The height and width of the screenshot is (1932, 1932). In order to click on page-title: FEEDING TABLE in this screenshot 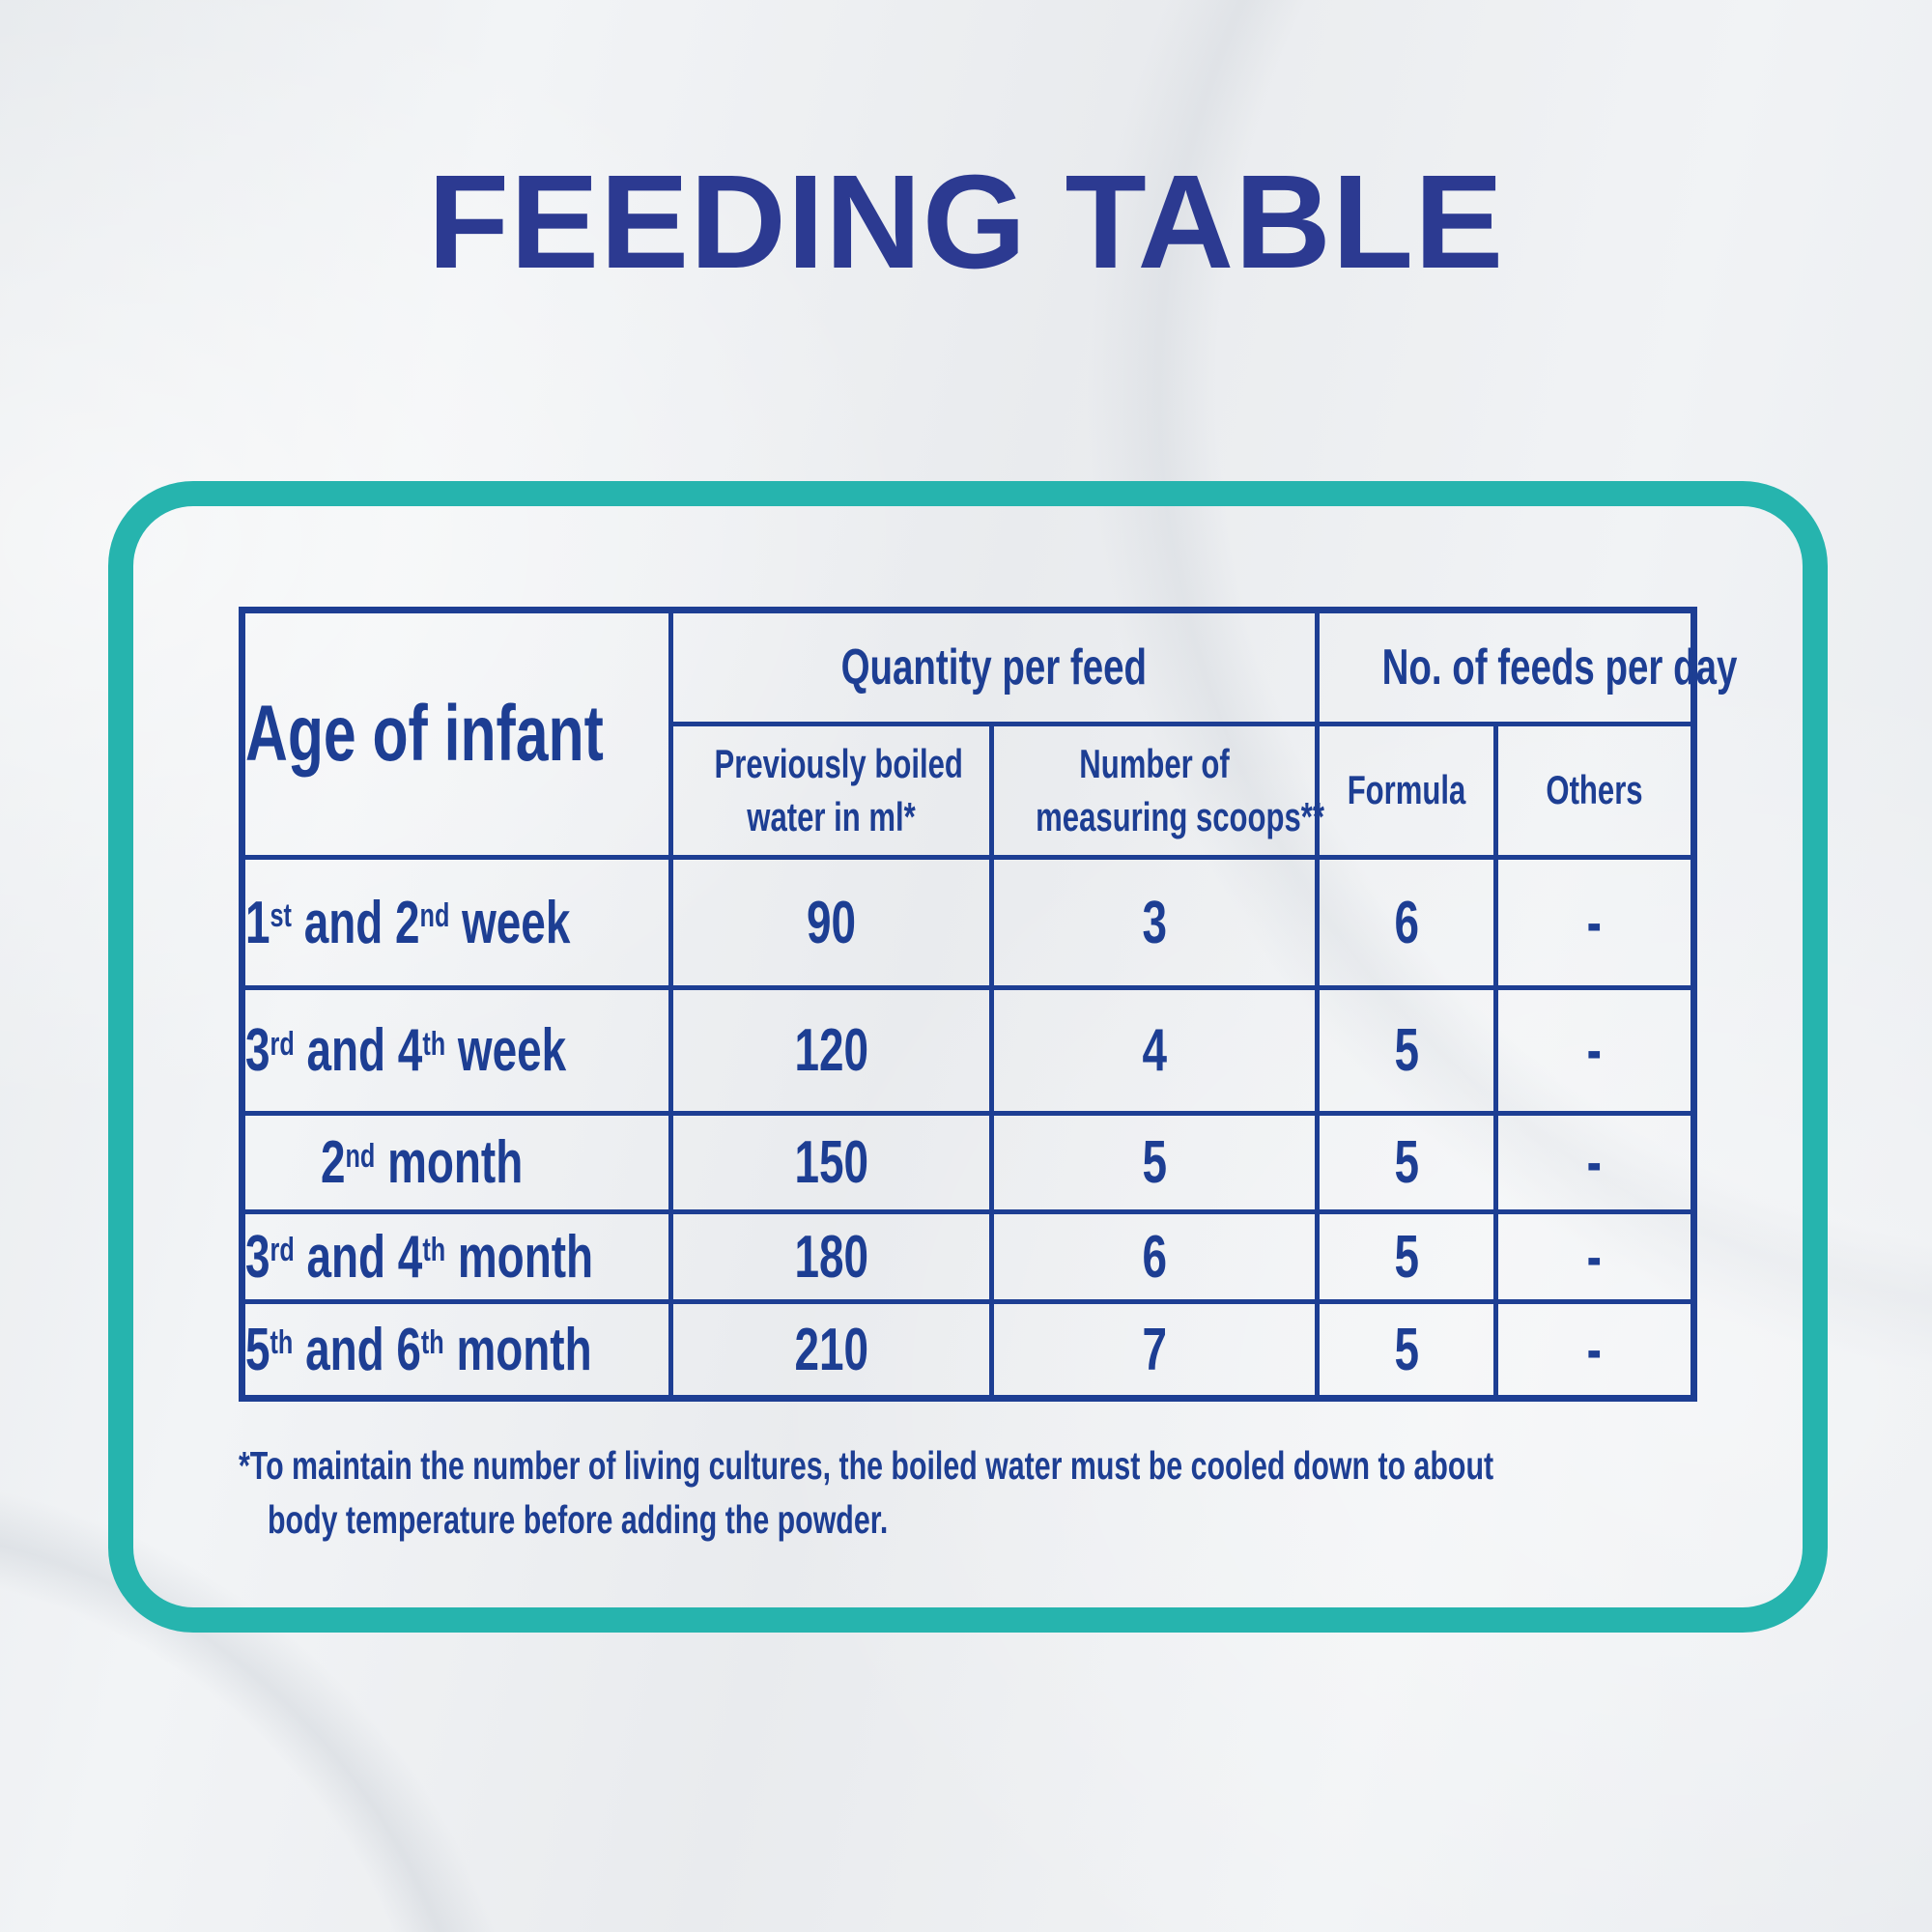, I will do `click(966, 222)`.